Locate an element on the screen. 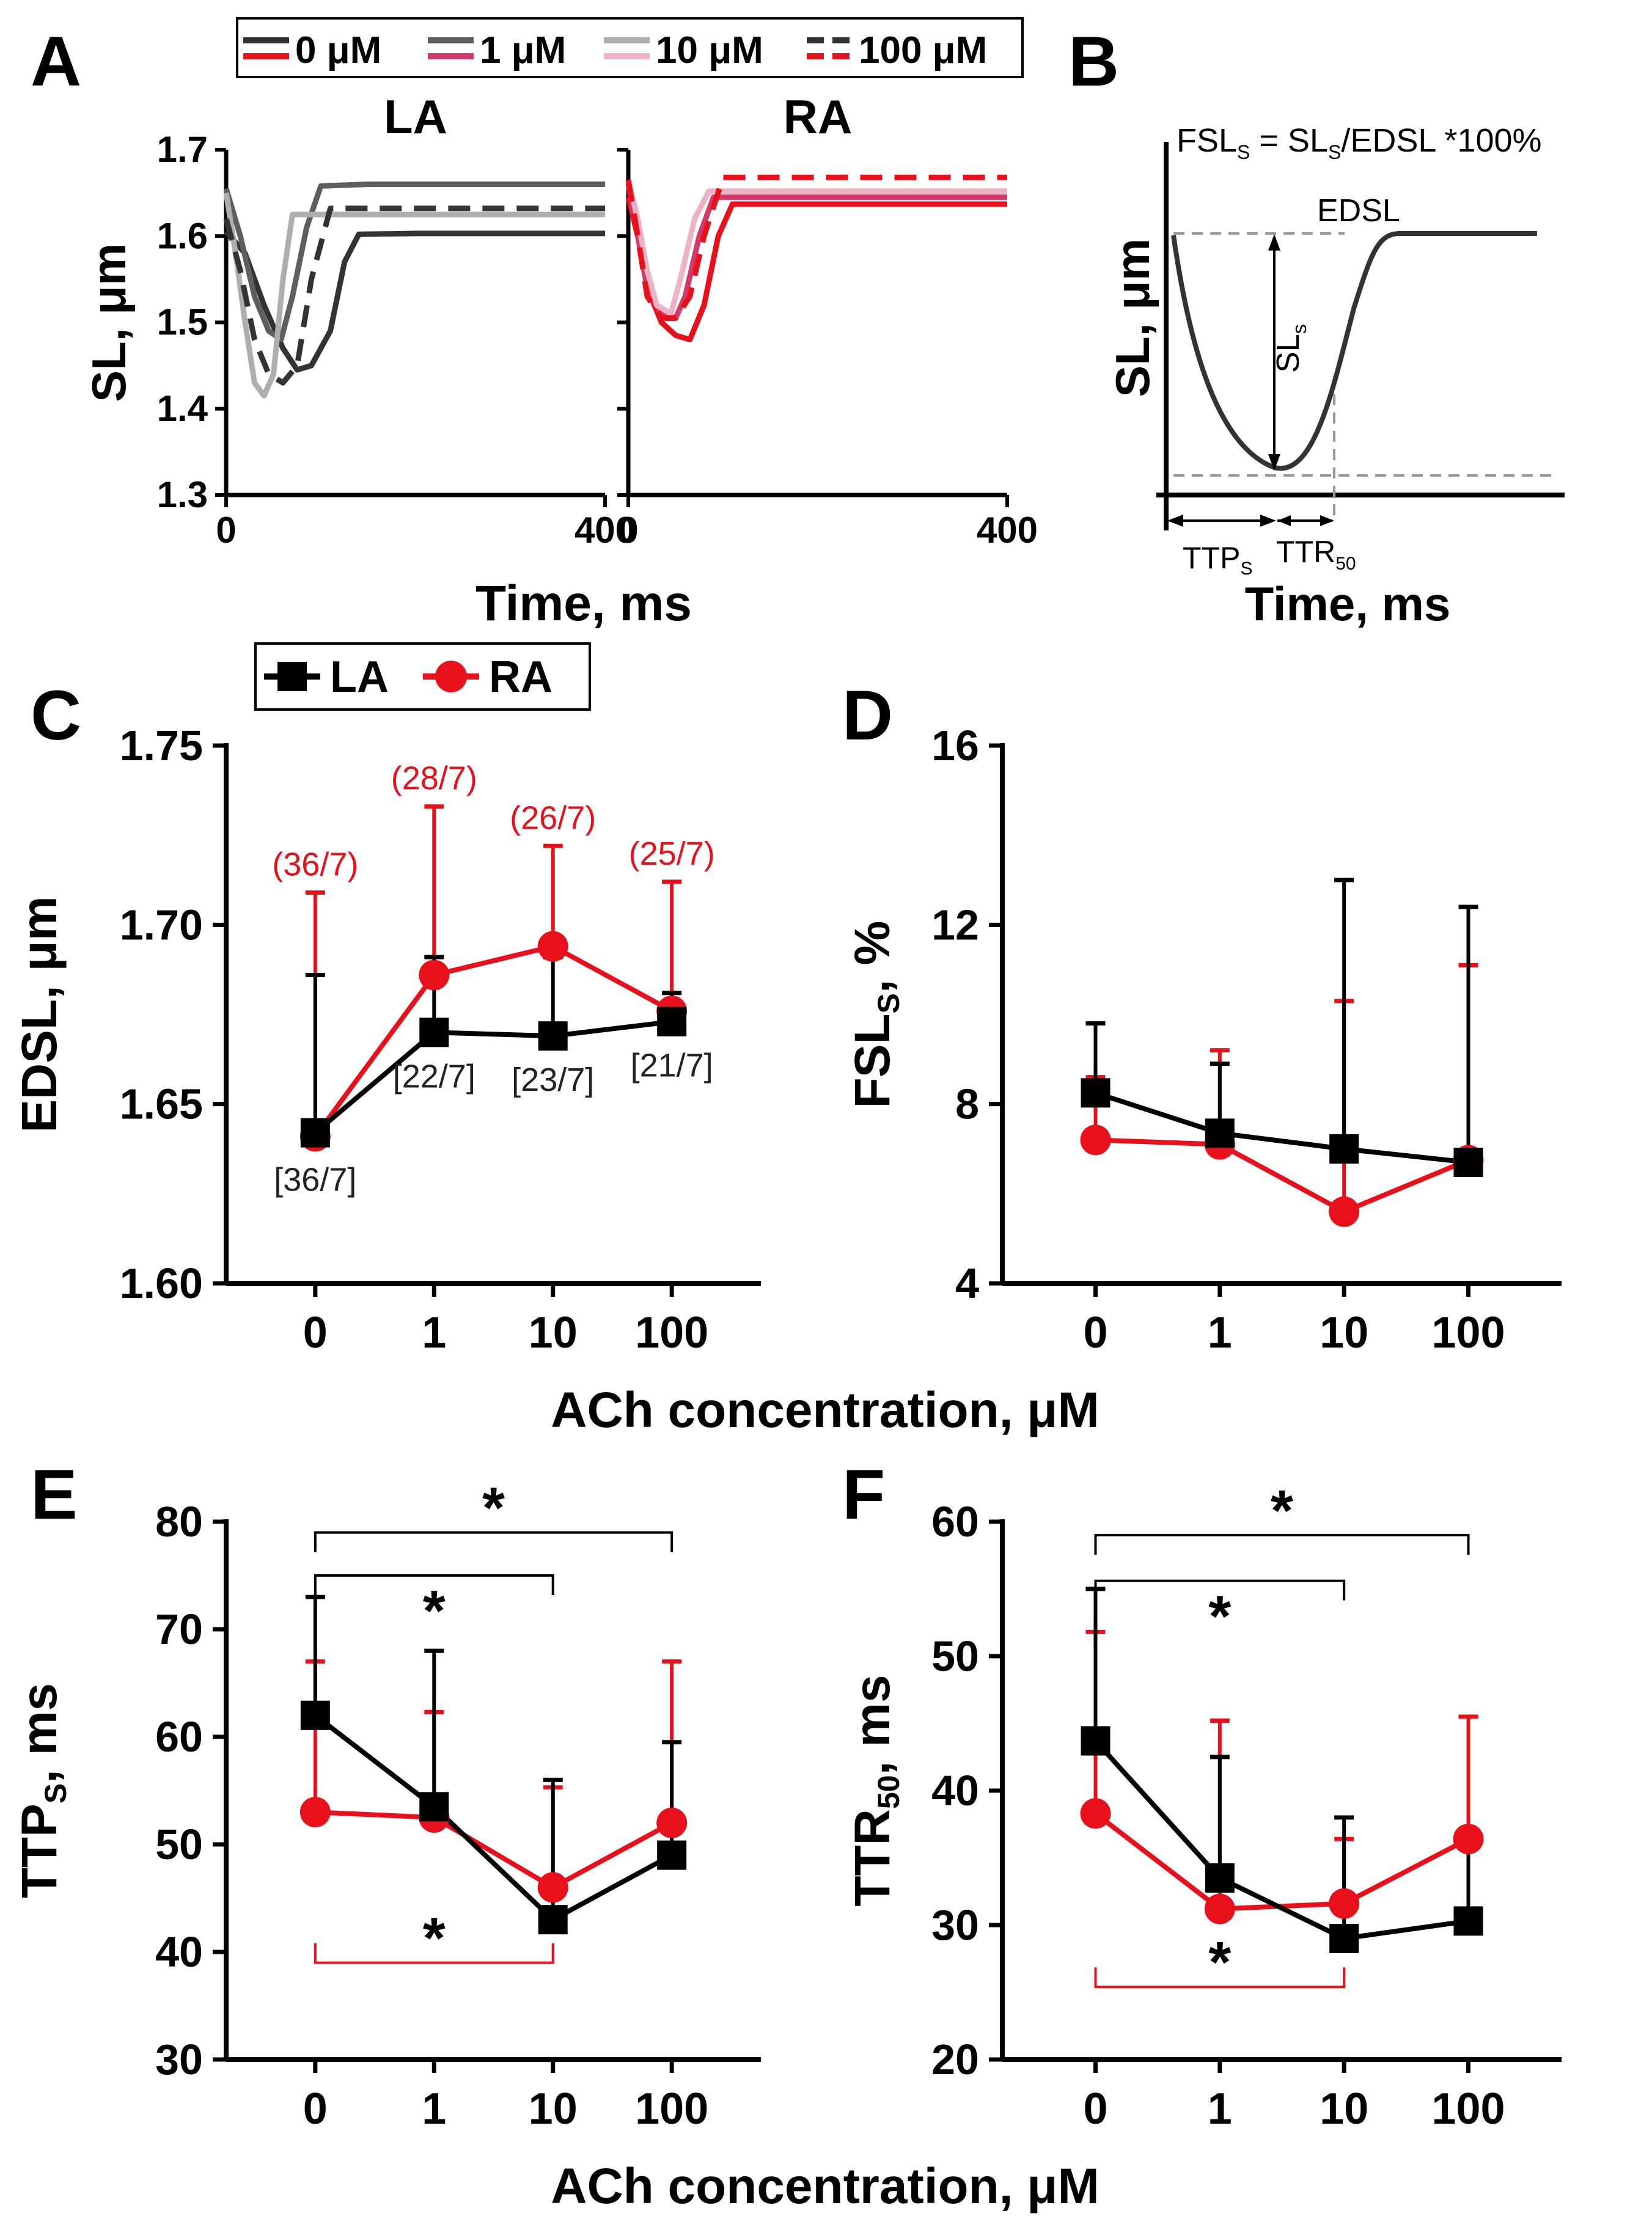 This screenshot has width=1652, height=2219. panelC-ytick-label-0: 1.60 is located at coordinates (161, 1283).